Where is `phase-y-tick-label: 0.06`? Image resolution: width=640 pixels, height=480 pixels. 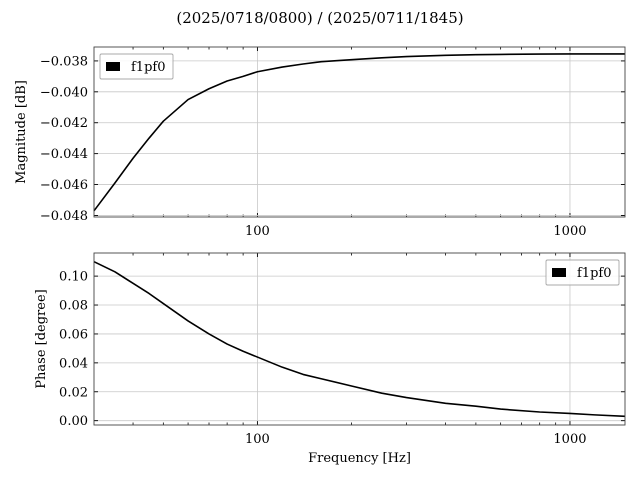
phase-y-tick-label: 0.06 is located at coordinates (73, 334).